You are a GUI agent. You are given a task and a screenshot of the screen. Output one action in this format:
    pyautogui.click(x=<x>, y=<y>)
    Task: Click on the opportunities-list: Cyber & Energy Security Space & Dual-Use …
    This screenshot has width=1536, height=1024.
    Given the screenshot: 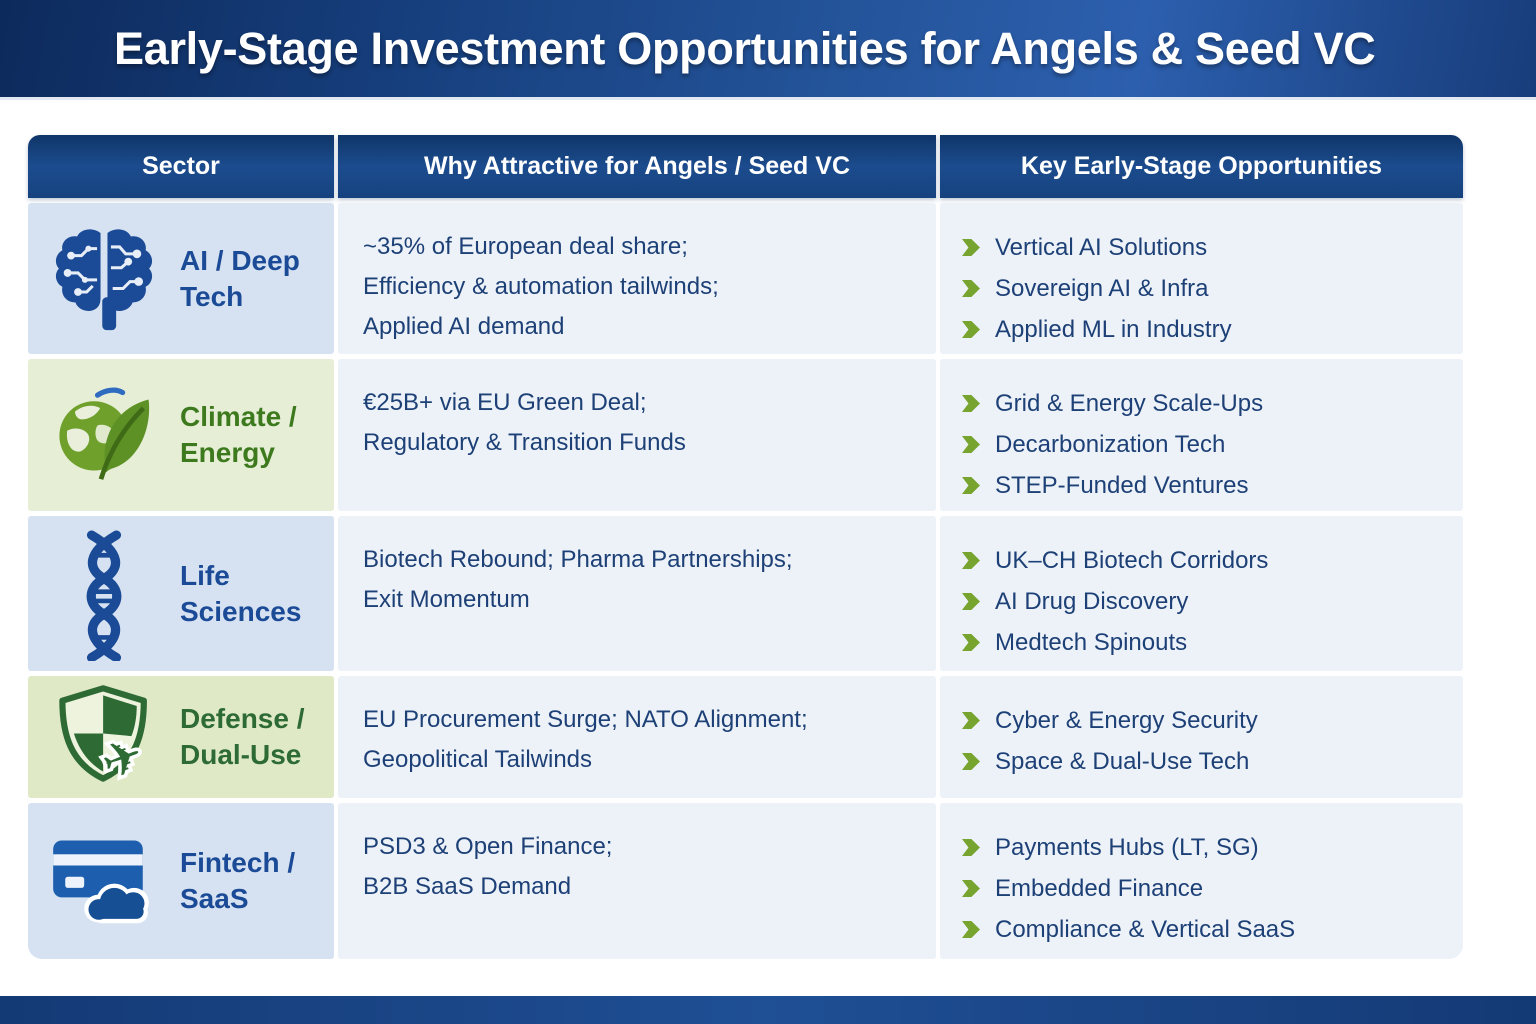 What is the action you would take?
    pyautogui.click(x=1208, y=741)
    